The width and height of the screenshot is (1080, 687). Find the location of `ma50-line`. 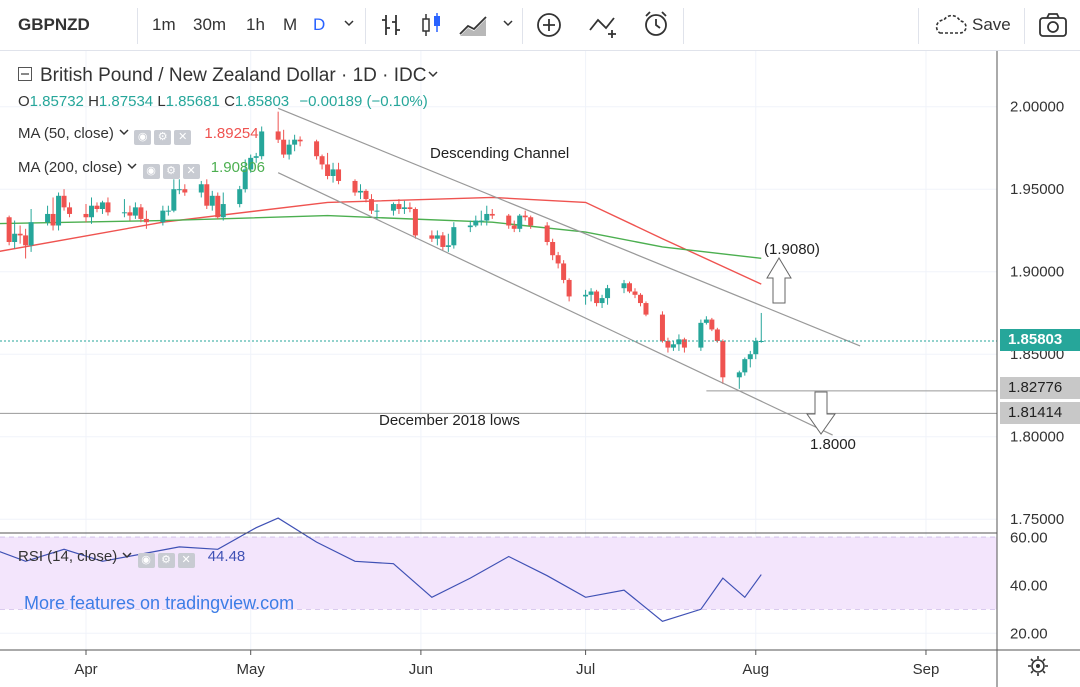

ma50-line is located at coordinates (381, 240).